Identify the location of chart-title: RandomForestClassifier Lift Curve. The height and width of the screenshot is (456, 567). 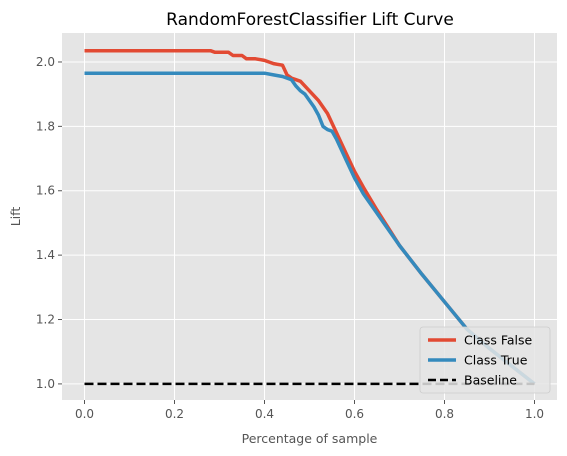
(310, 20).